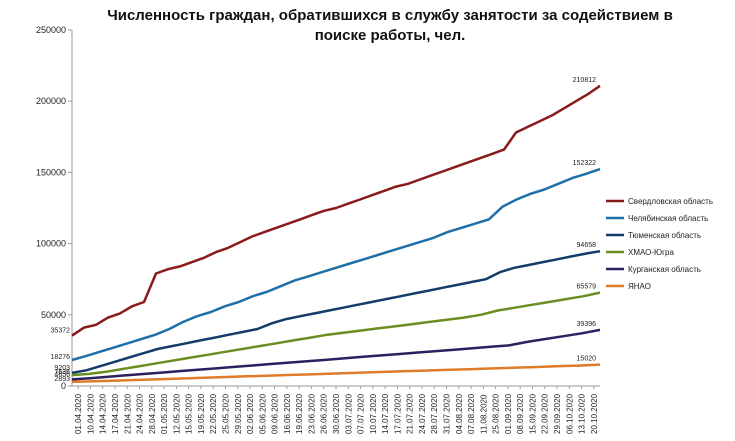  What do you see at coordinates (434, 413) in the screenshot?
I see `x-tick-label: 28.07.2020` at bounding box center [434, 413].